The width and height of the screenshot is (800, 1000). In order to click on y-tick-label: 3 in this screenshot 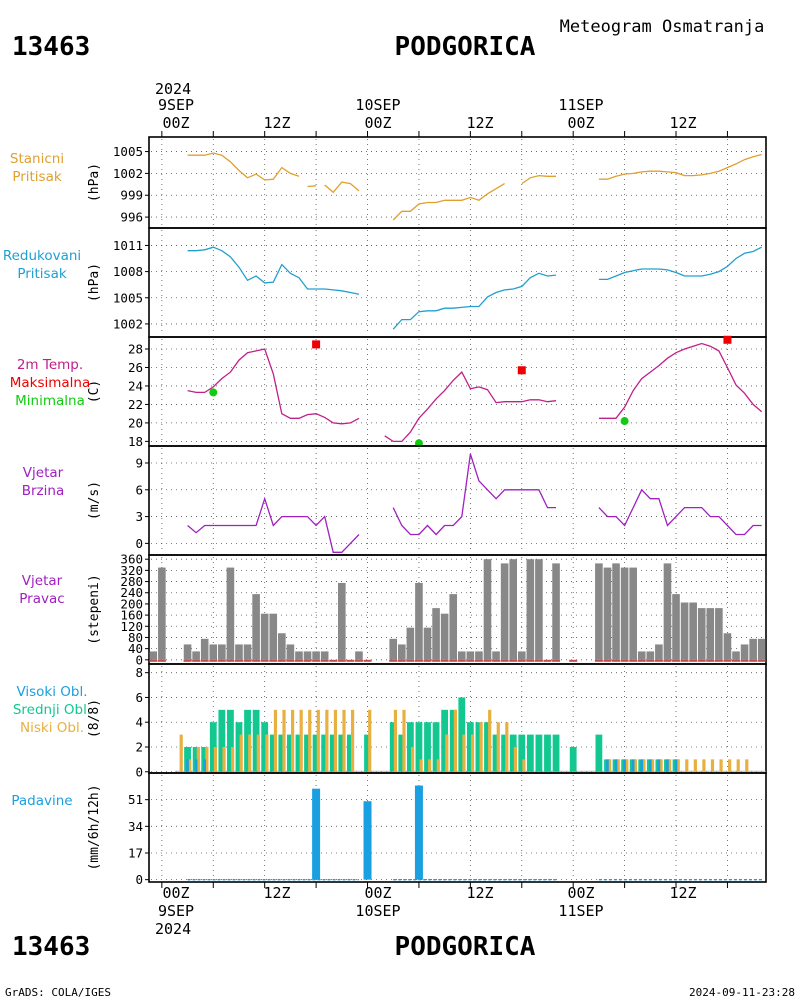, I will do `click(139, 516)`.